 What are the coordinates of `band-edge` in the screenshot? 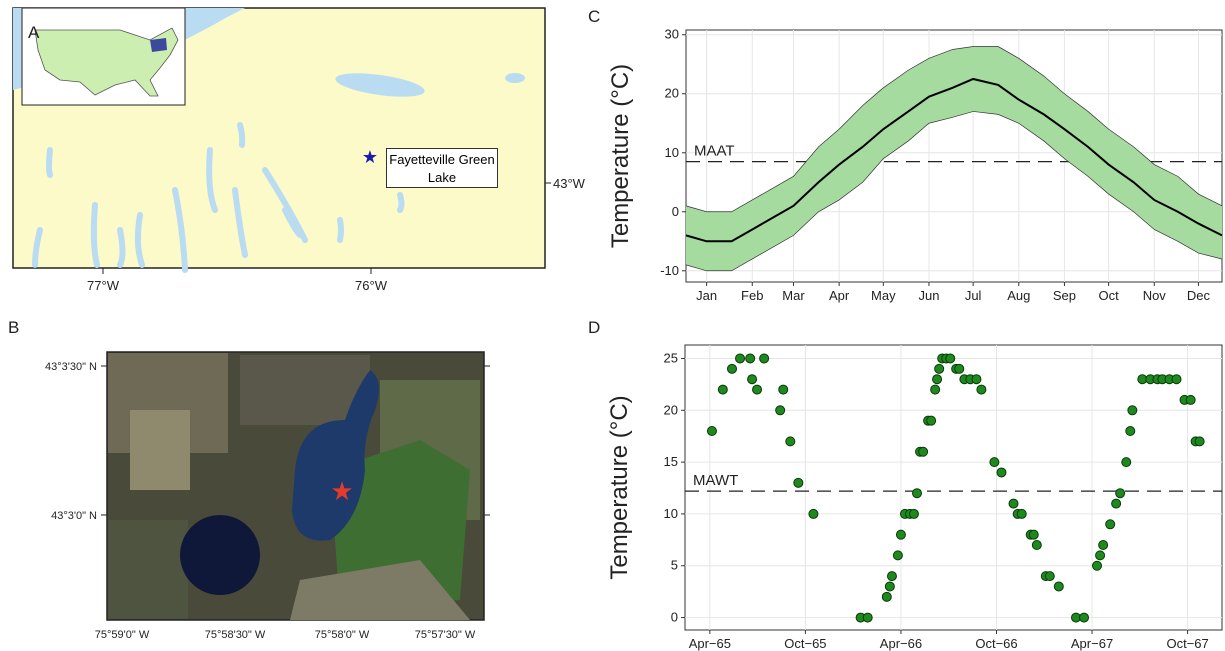 It's located at (954, 129).